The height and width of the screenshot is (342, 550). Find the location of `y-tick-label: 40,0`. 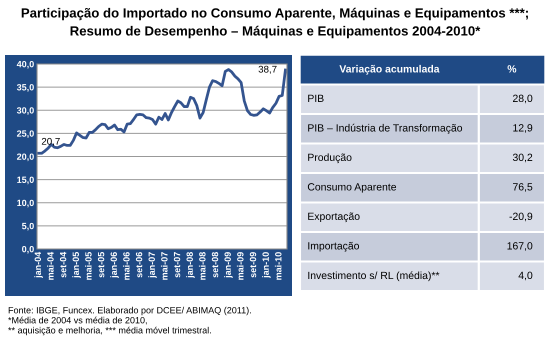

y-tick-label: 40,0 is located at coordinates (25, 64).